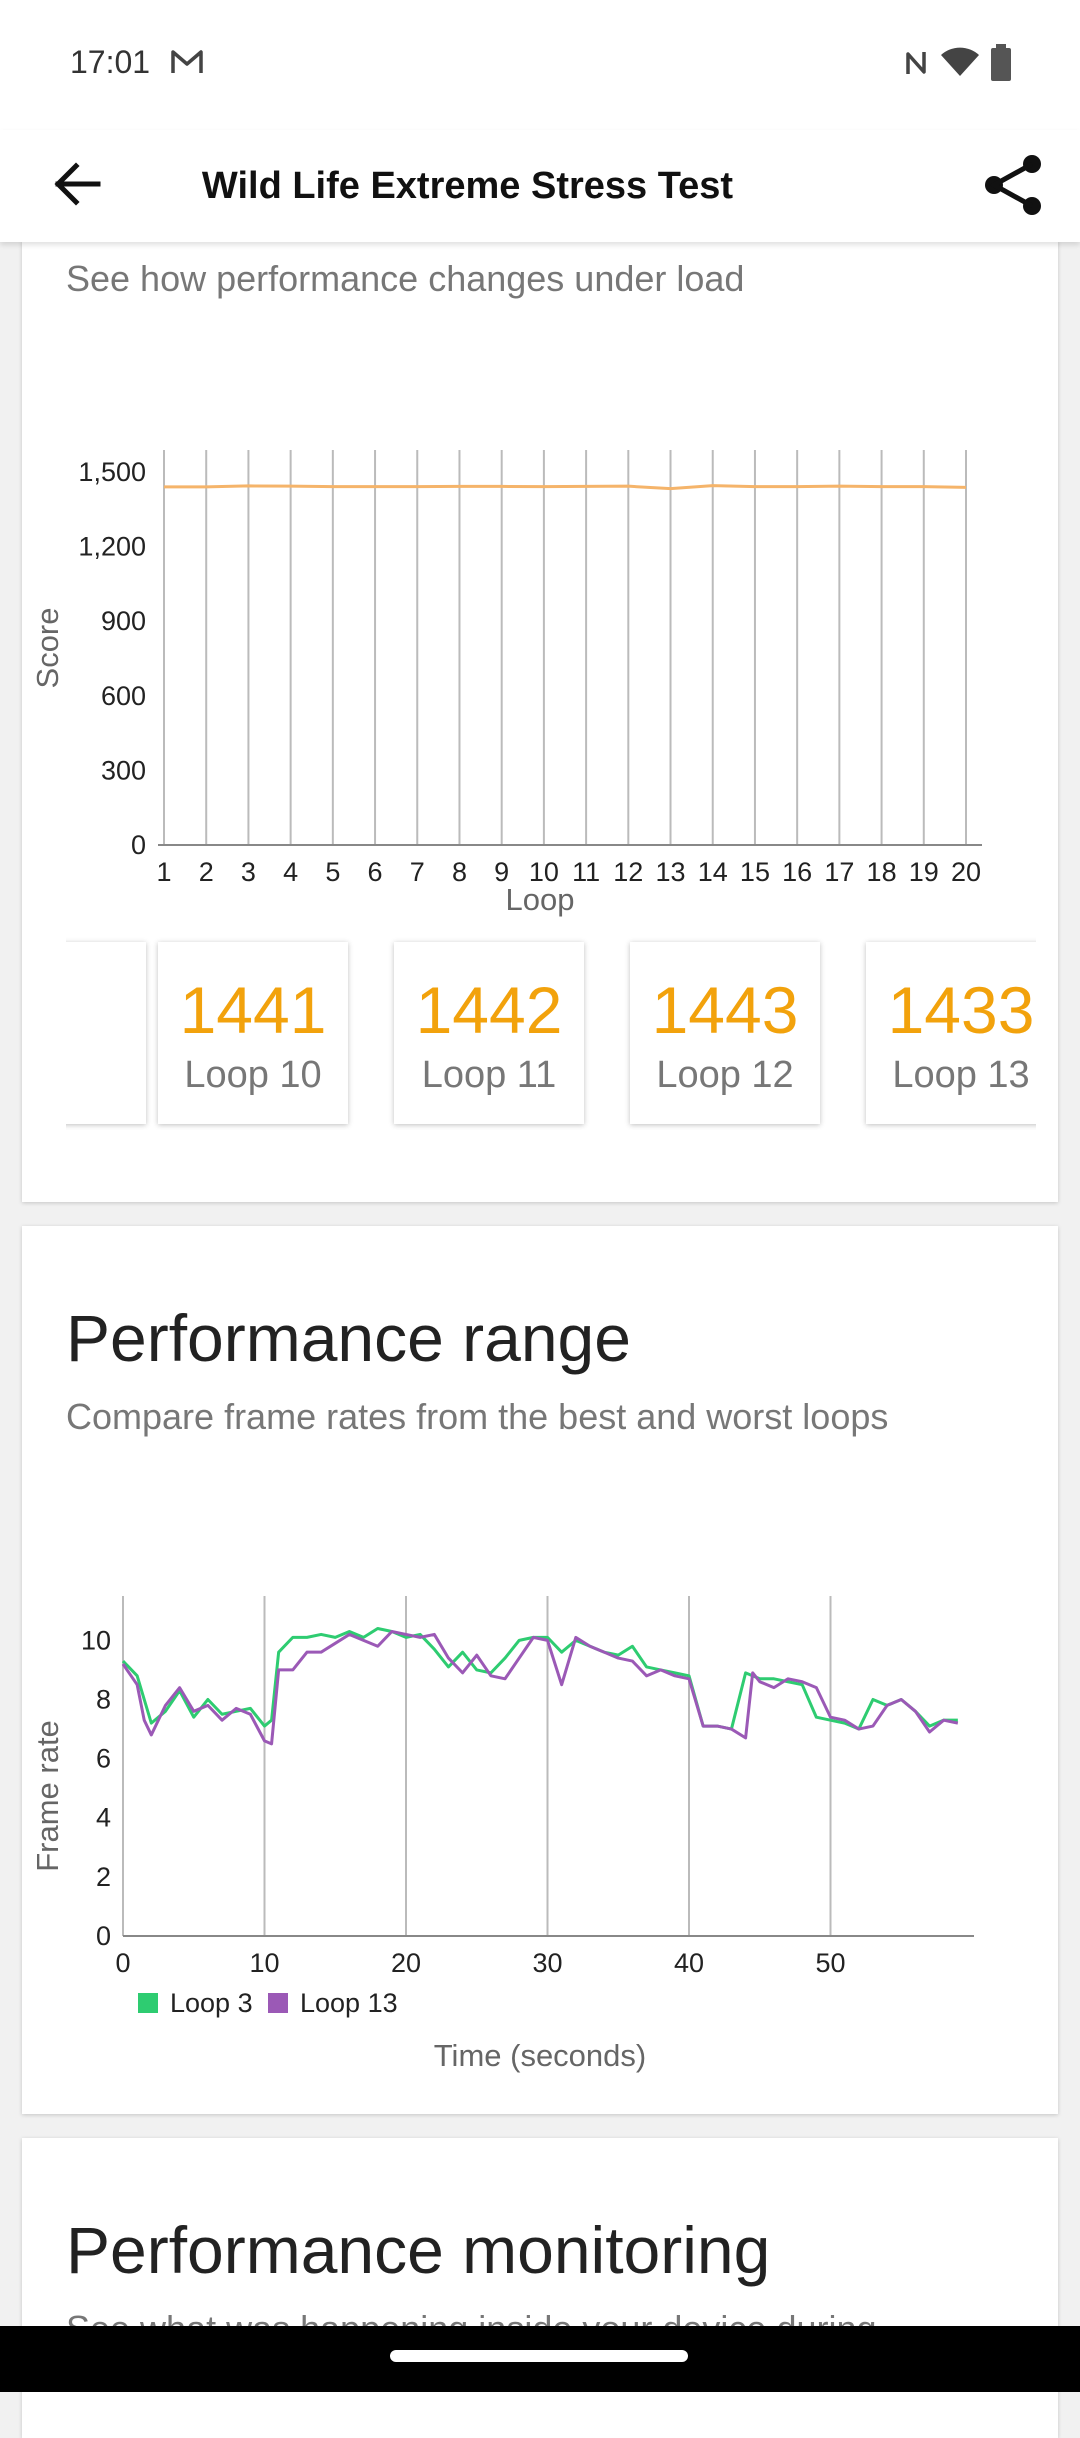 The image size is (1080, 2438). Describe the element at coordinates (467, 186) in the screenshot. I see `page-title: Wild Life Extreme Stress Test` at that location.